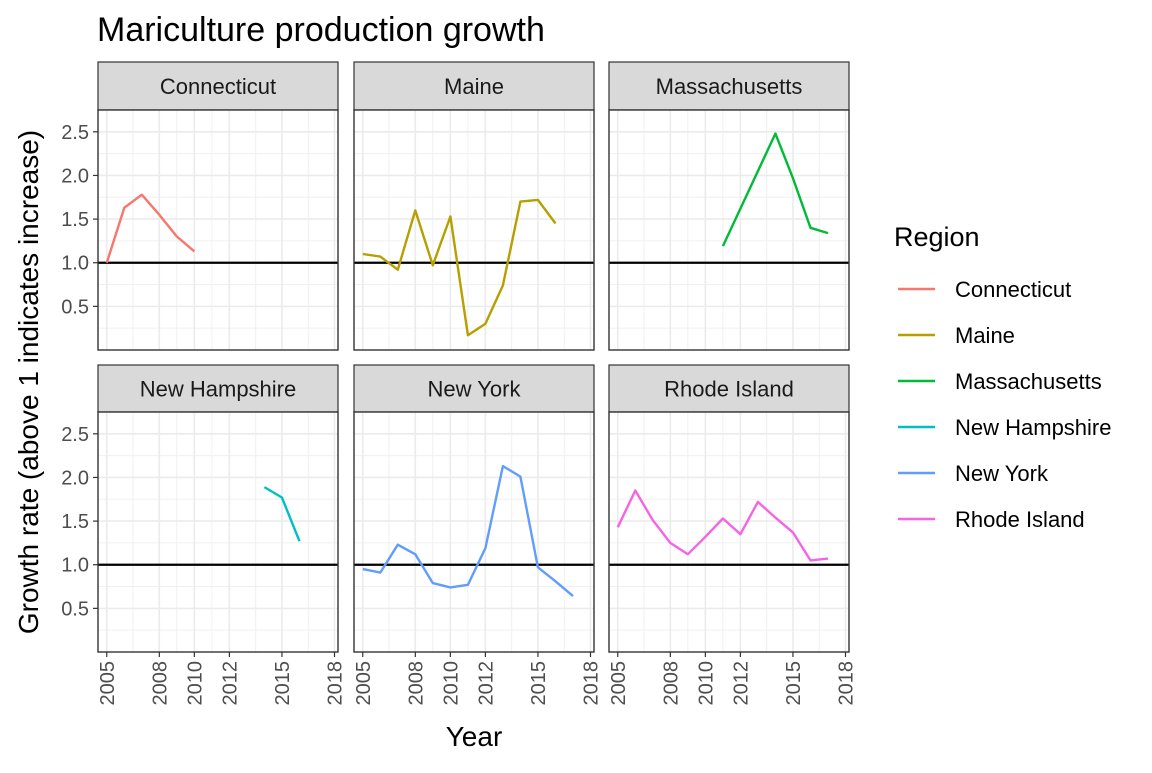 The height and width of the screenshot is (773, 1152). What do you see at coordinates (1002, 473) in the screenshot?
I see `legend-label: New York` at bounding box center [1002, 473].